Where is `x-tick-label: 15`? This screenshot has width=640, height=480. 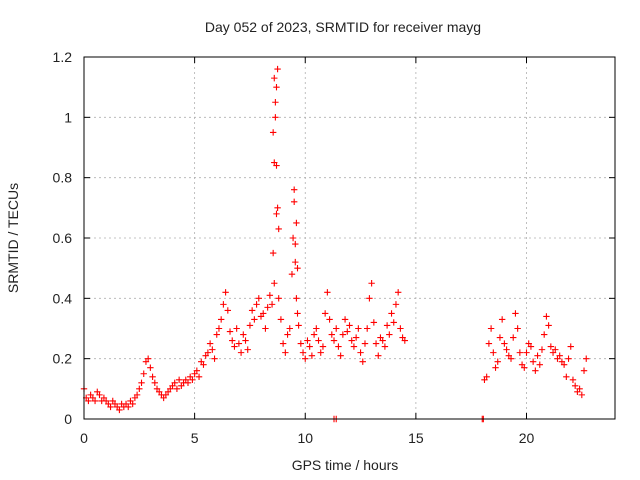 x-tick-label: 15 is located at coordinates (416, 438).